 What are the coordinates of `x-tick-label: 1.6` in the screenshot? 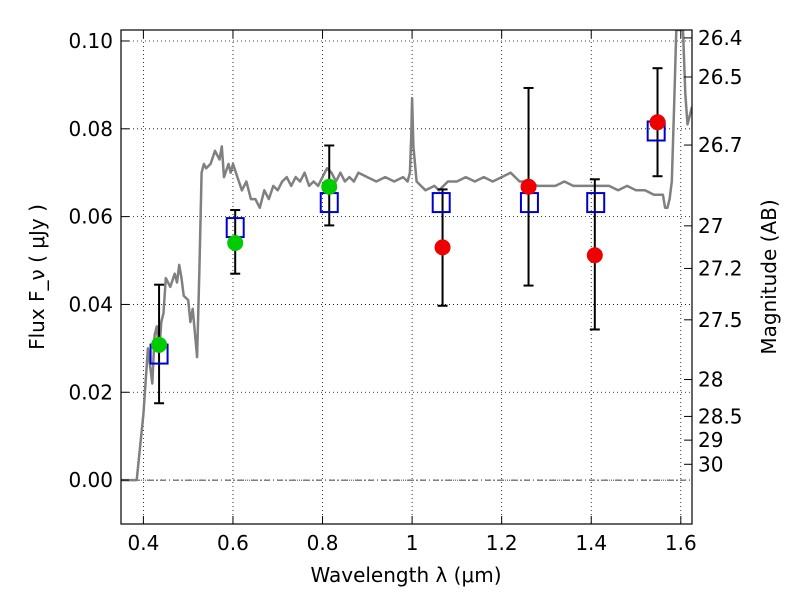 It's located at (681, 543).